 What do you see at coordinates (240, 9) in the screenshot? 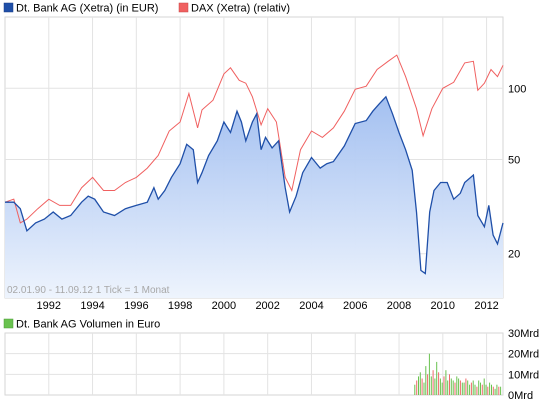
I see `legend-label-dax: DAX (Xetra) (relativ)` at bounding box center [240, 9].